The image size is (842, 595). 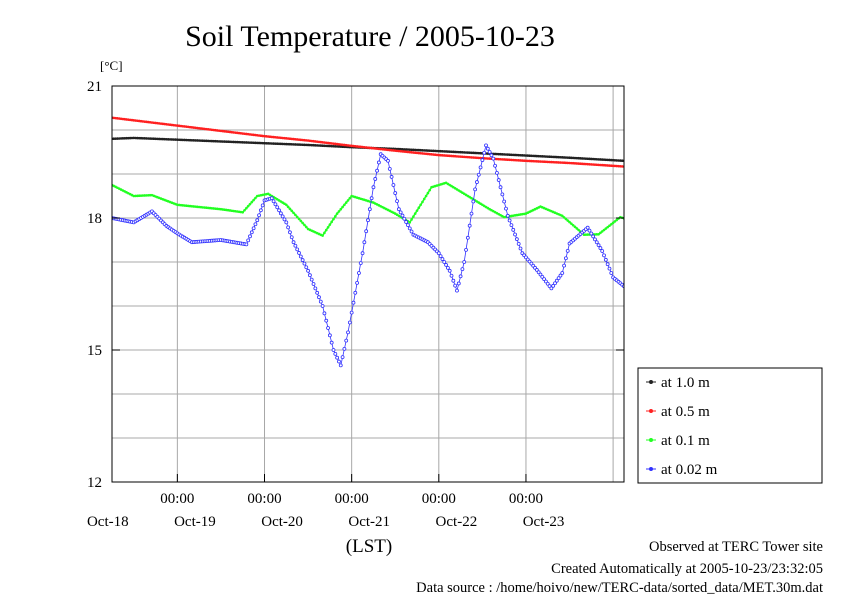 I want to click on x-date-label: Oct-18, so click(x=108, y=522).